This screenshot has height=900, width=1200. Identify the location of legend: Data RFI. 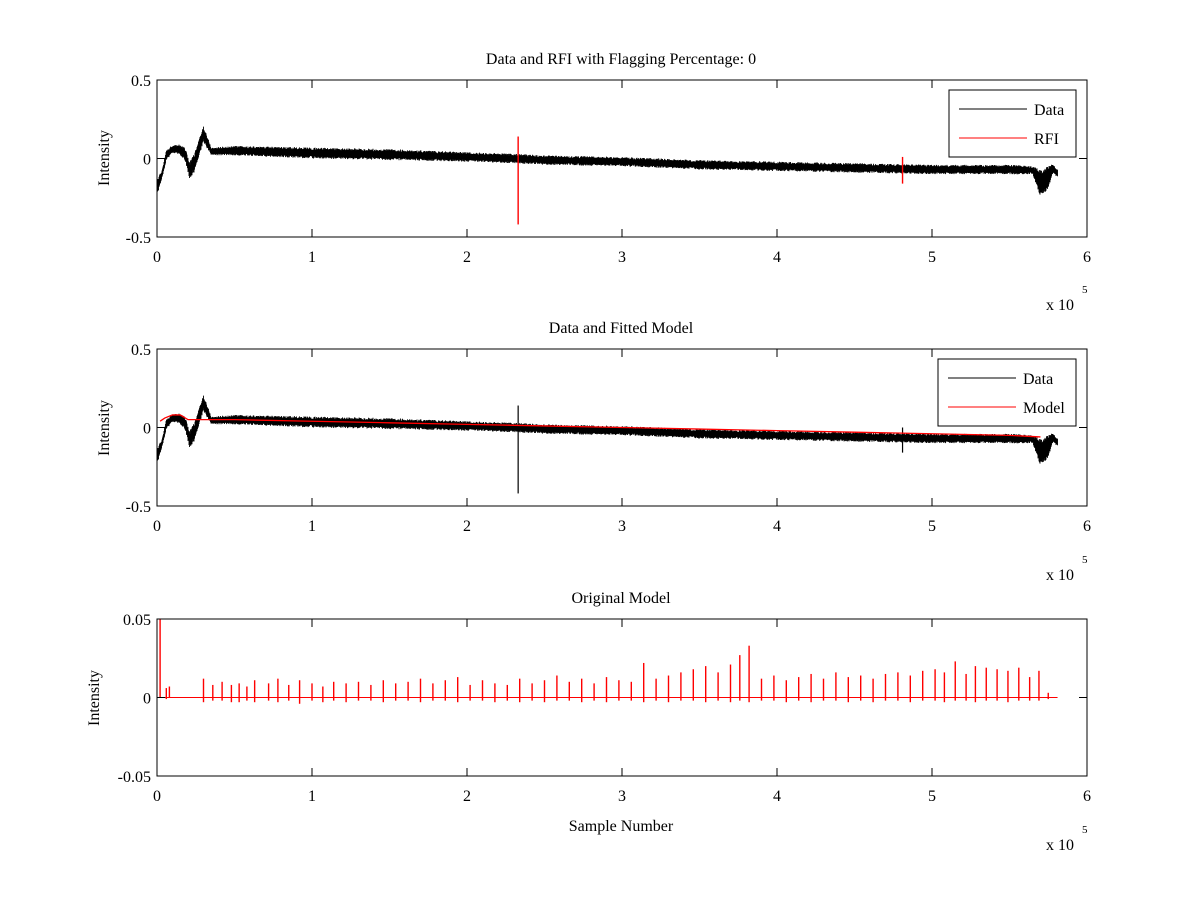
(1012, 123).